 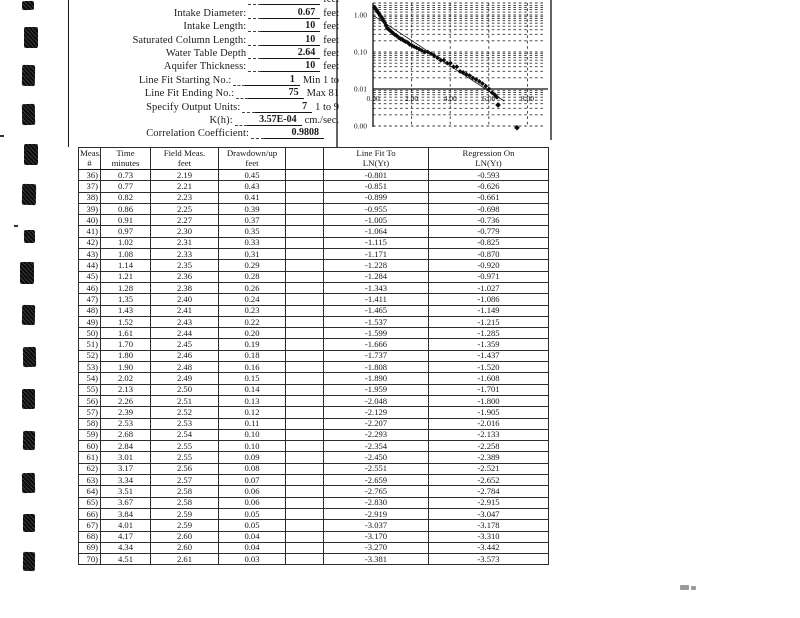 What do you see at coordinates (125, 435) in the screenshot?
I see `table-cell: 2.68` at bounding box center [125, 435].